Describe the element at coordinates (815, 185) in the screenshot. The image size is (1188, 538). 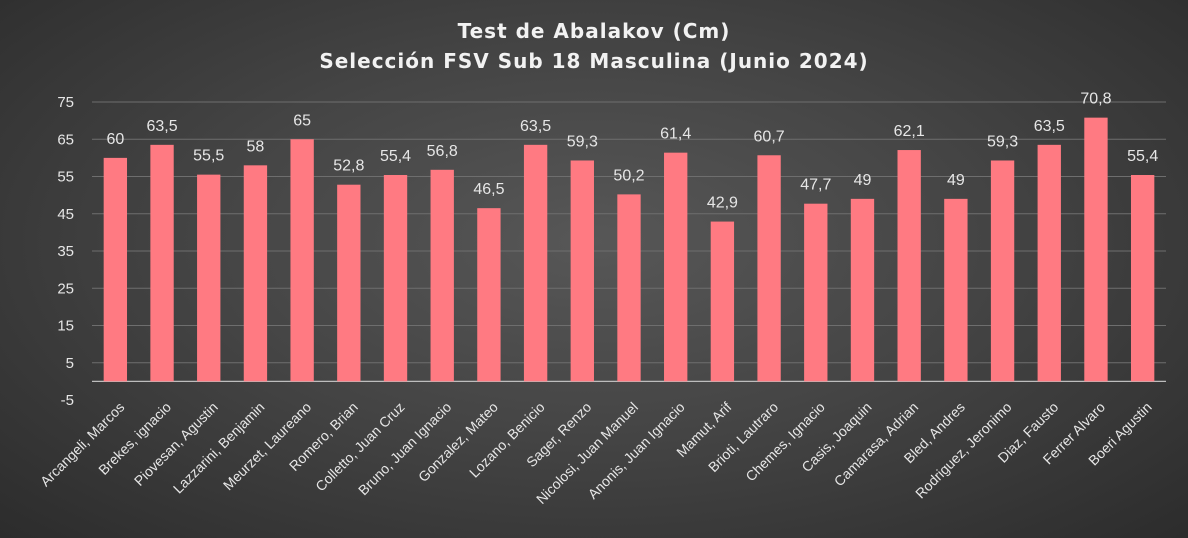
I see `data-label: 47,7` at that location.